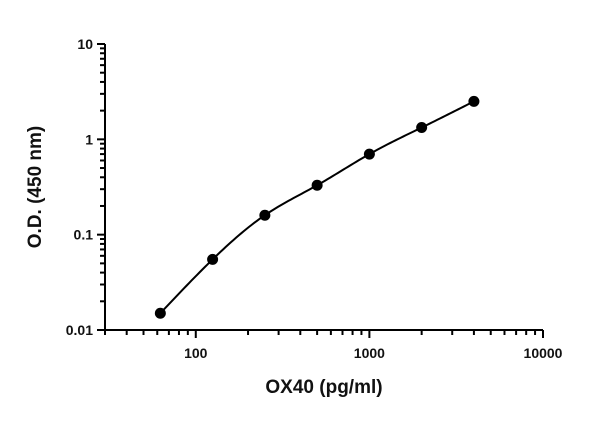 The image size is (600, 421). What do you see at coordinates (369, 353) in the screenshot?
I see `x-tick-label: 1000` at bounding box center [369, 353].